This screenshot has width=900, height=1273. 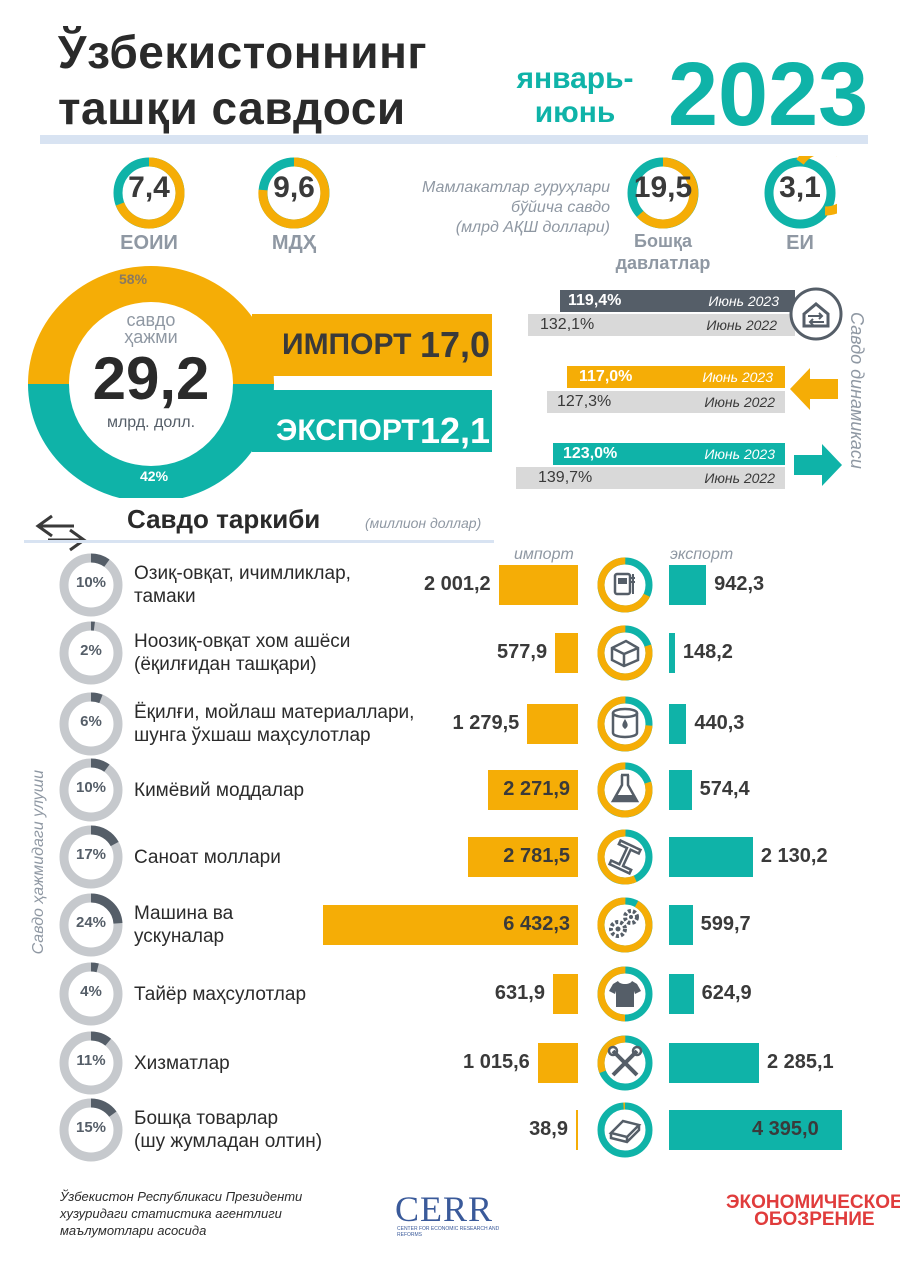 I want to click on category-label-line: Кимёвий моддалар, so click(x=219, y=790).